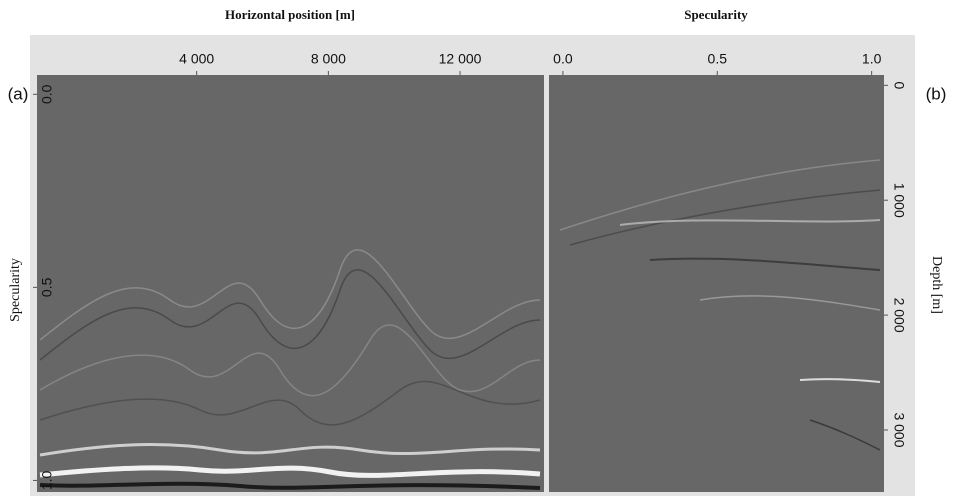 Image resolution: width=958 pixels, height=496 pixels. Describe the element at coordinates (18, 93) in the screenshot. I see `panel-label: (a)` at that location.